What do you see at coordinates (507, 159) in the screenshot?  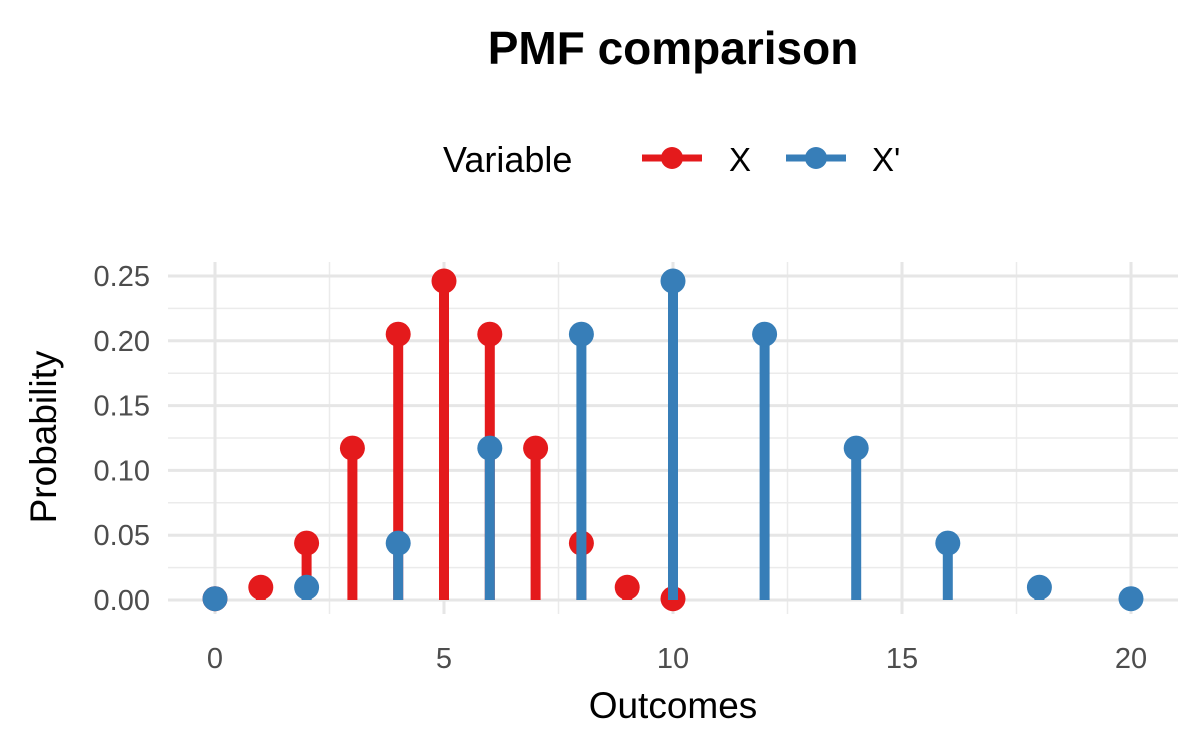 I see `legend-title: Variable` at bounding box center [507, 159].